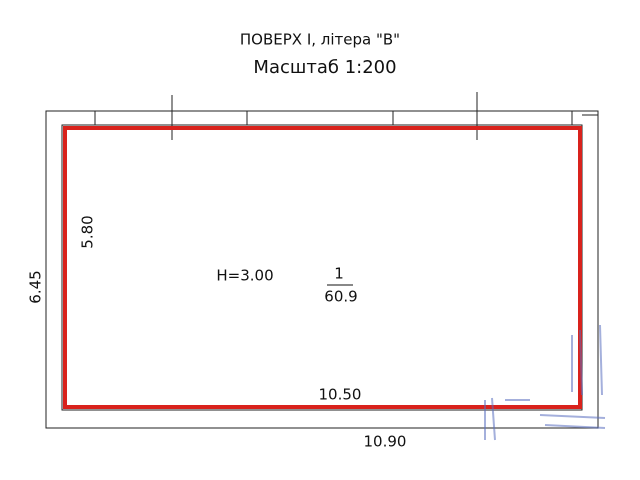 This screenshot has height=480, width=640. What do you see at coordinates (320, 40) in the screenshot?
I see `plan-title: ПОВЕРХ I, літера "В"` at bounding box center [320, 40].